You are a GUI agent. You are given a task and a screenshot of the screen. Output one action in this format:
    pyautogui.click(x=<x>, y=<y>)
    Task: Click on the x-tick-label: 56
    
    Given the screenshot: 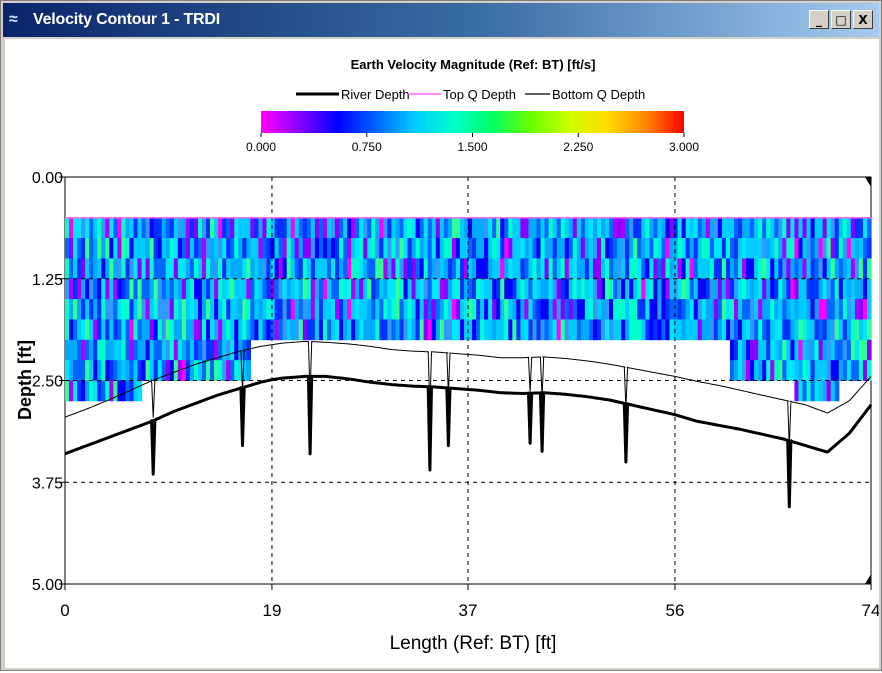 What is the action you would take?
    pyautogui.click(x=674, y=610)
    